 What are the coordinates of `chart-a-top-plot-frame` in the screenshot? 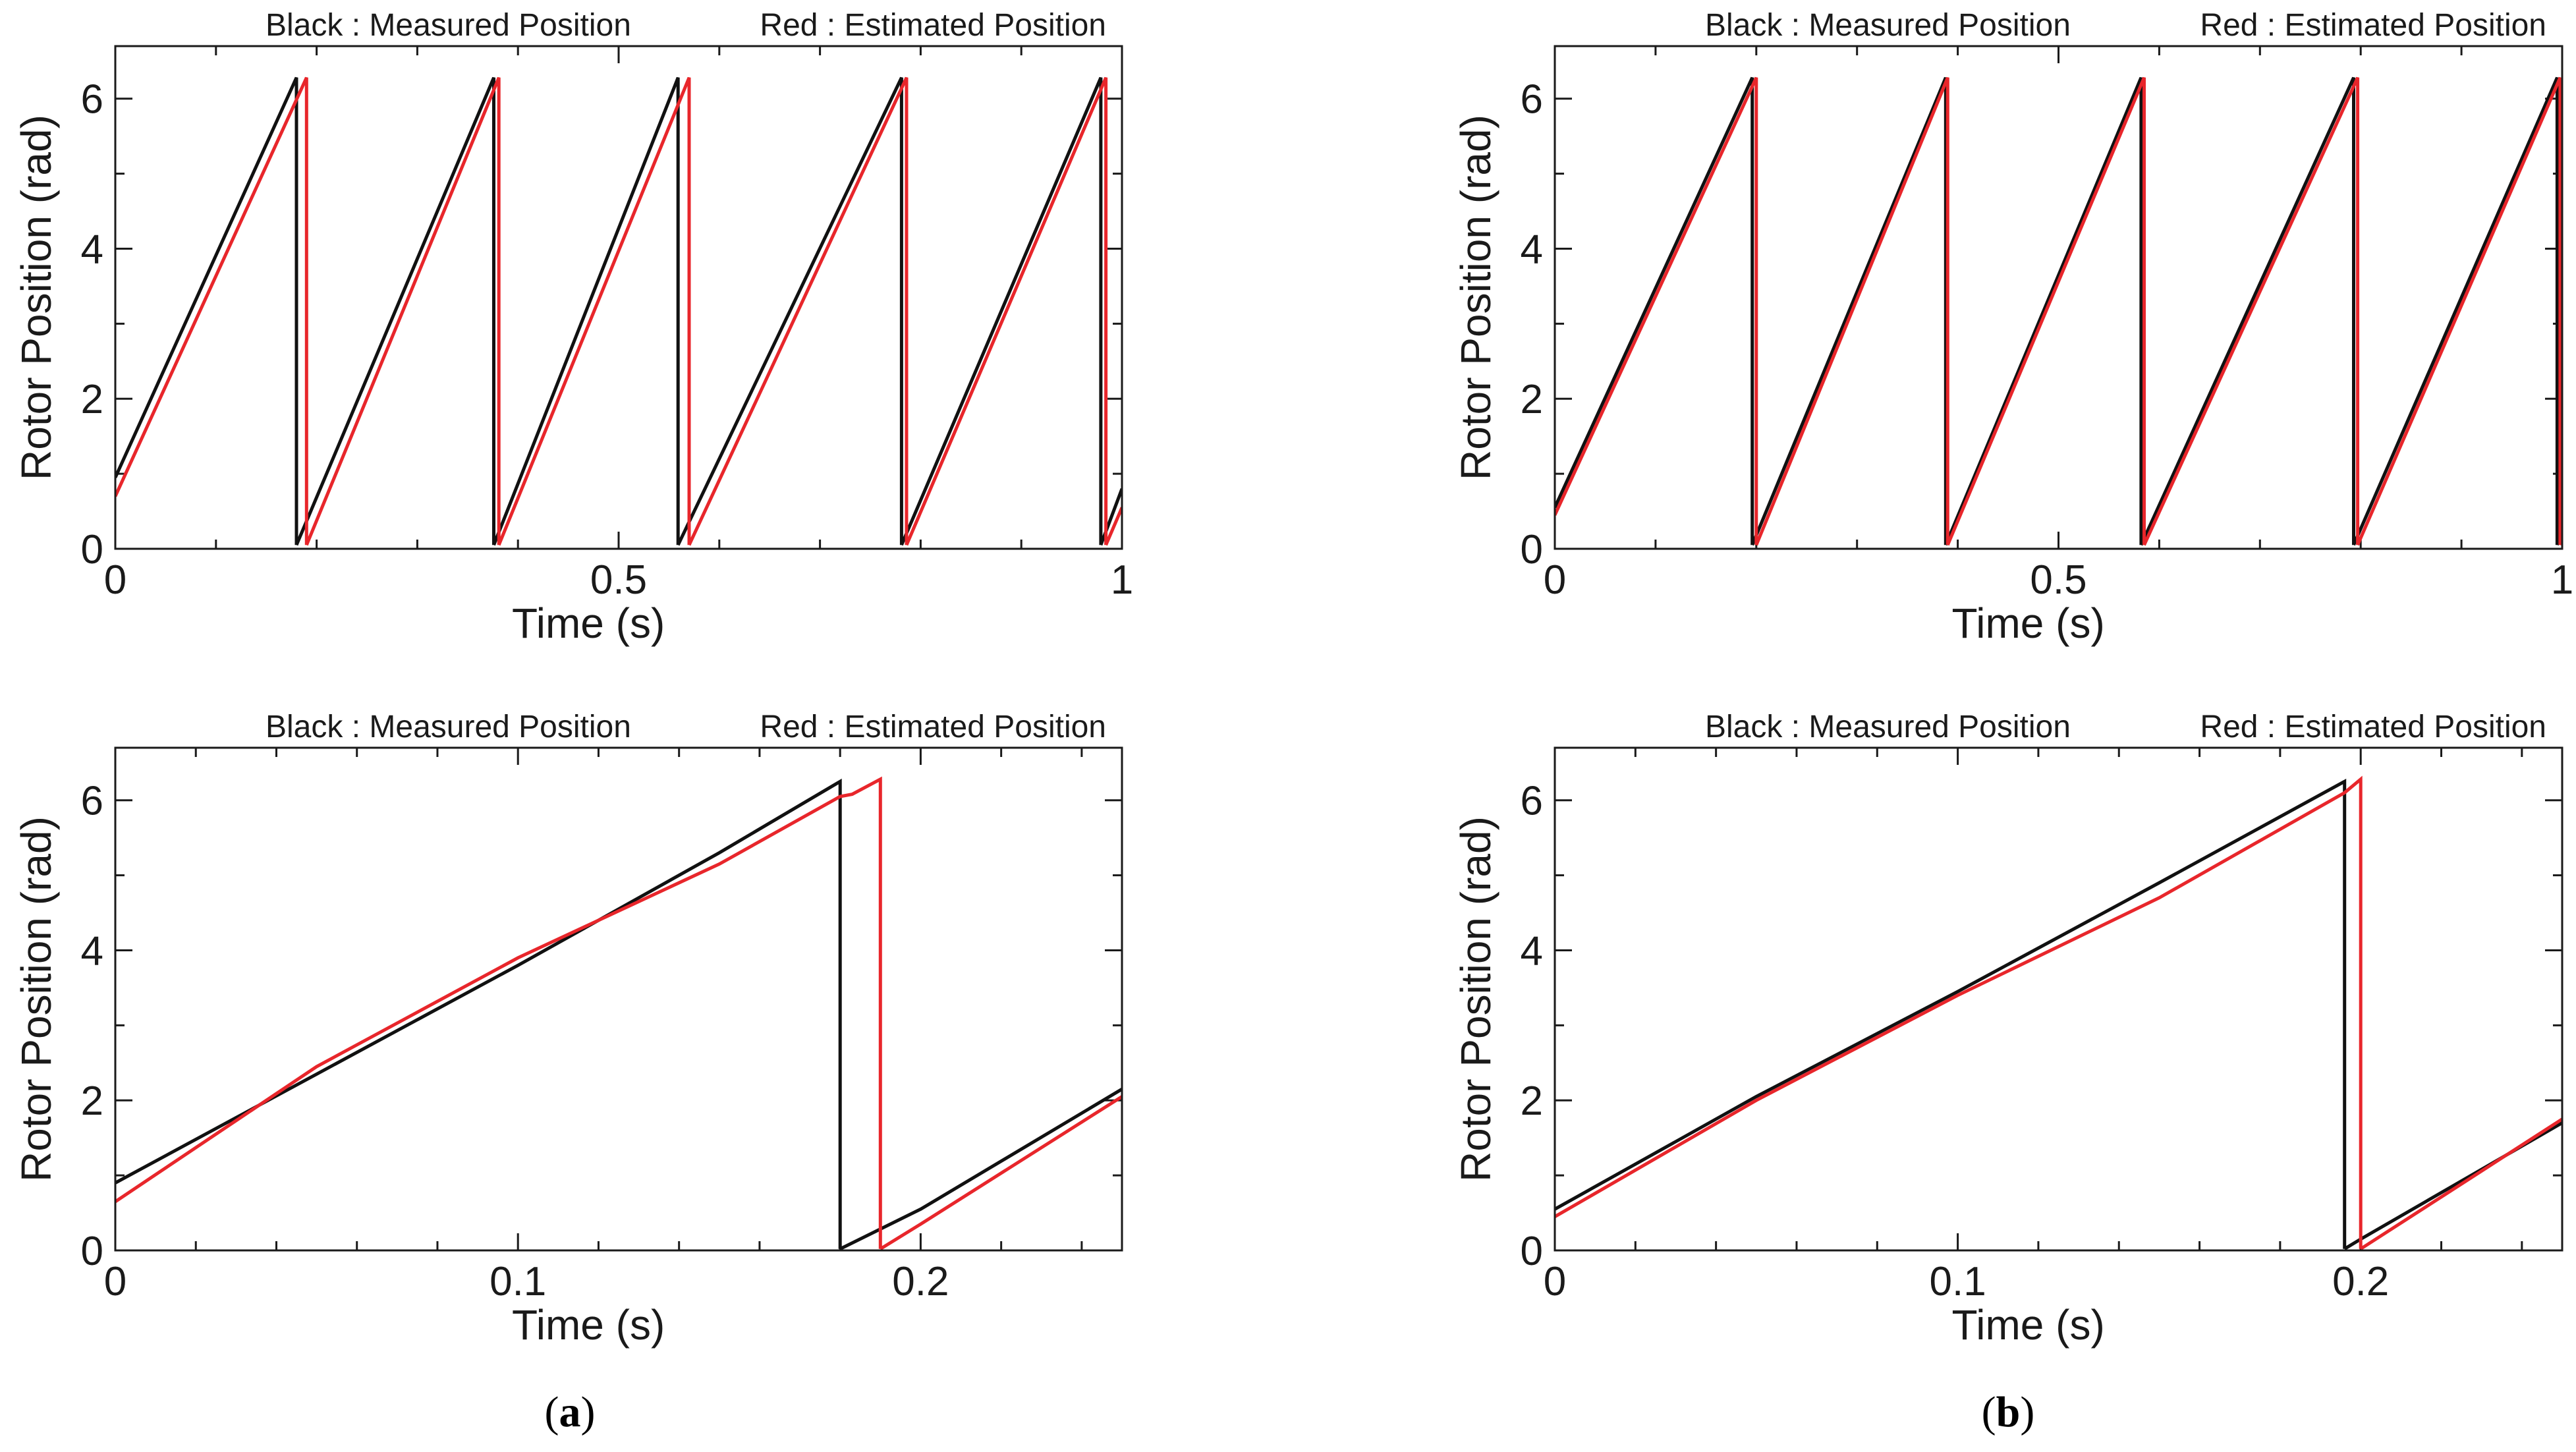 It's located at (618, 297).